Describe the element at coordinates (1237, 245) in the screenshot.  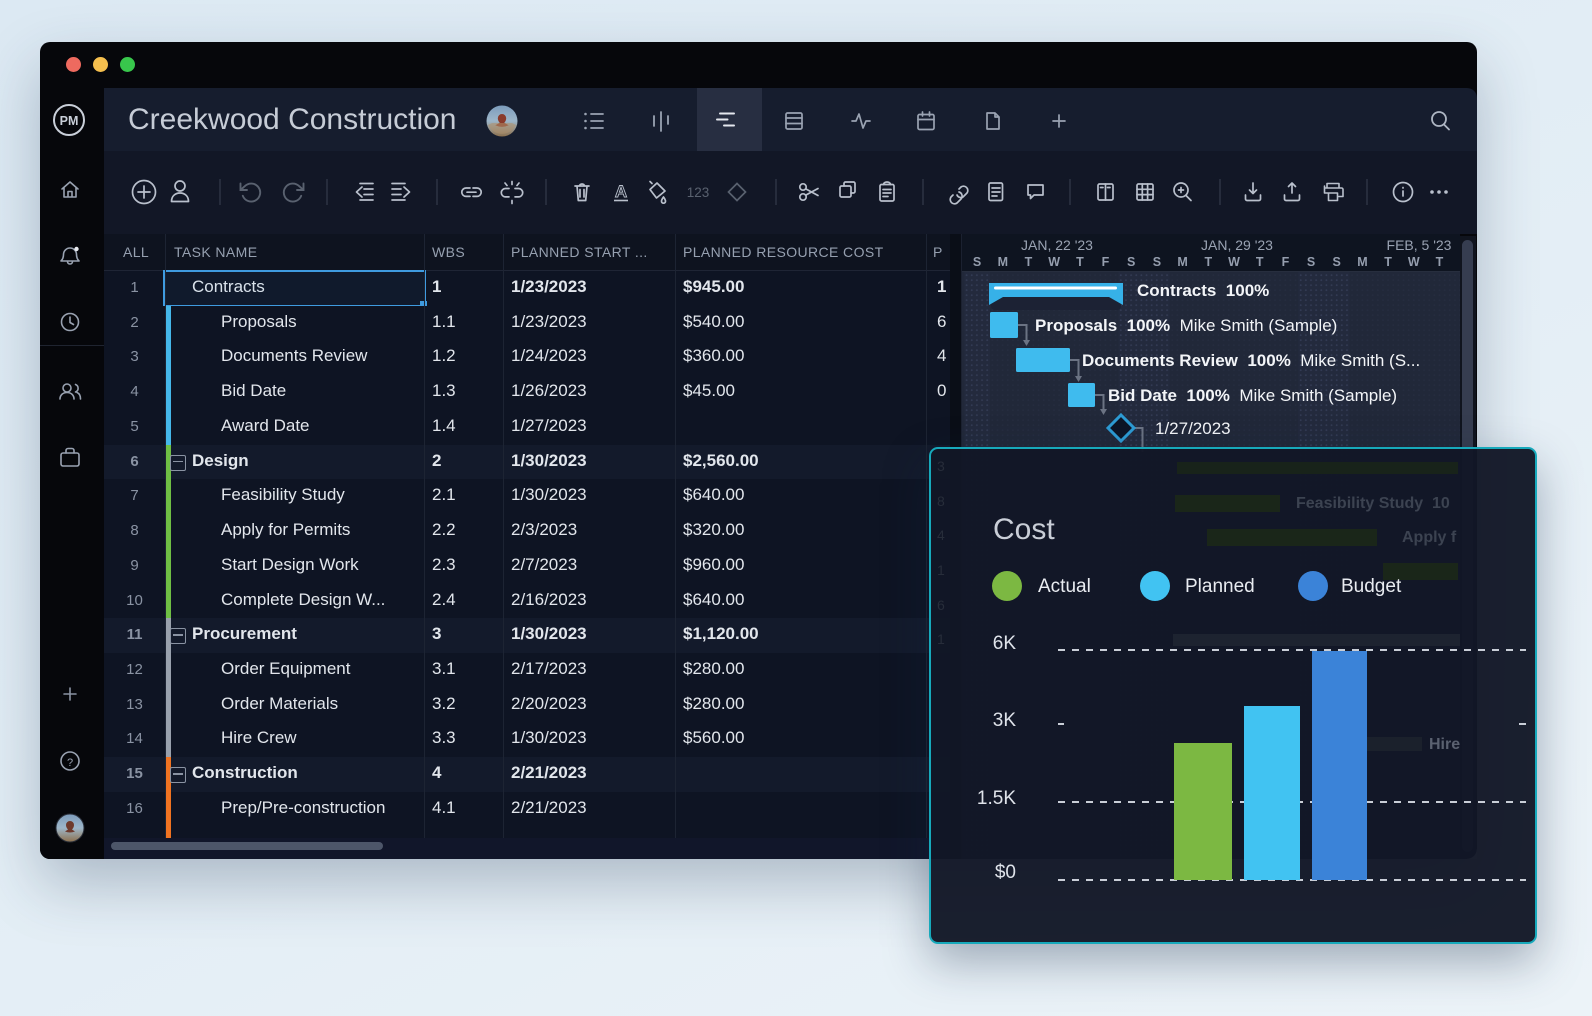
I see `svg-text: JAN, 29 '23` at that location.